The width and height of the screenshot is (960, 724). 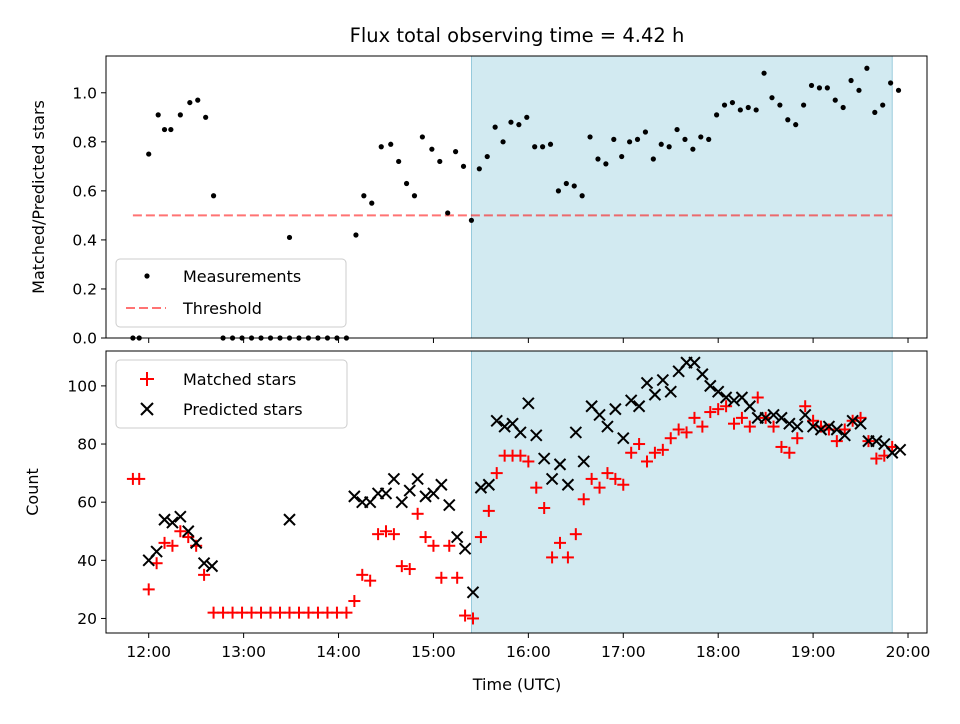 I want to click on x-tick-label: 18:00, so click(x=718, y=652).